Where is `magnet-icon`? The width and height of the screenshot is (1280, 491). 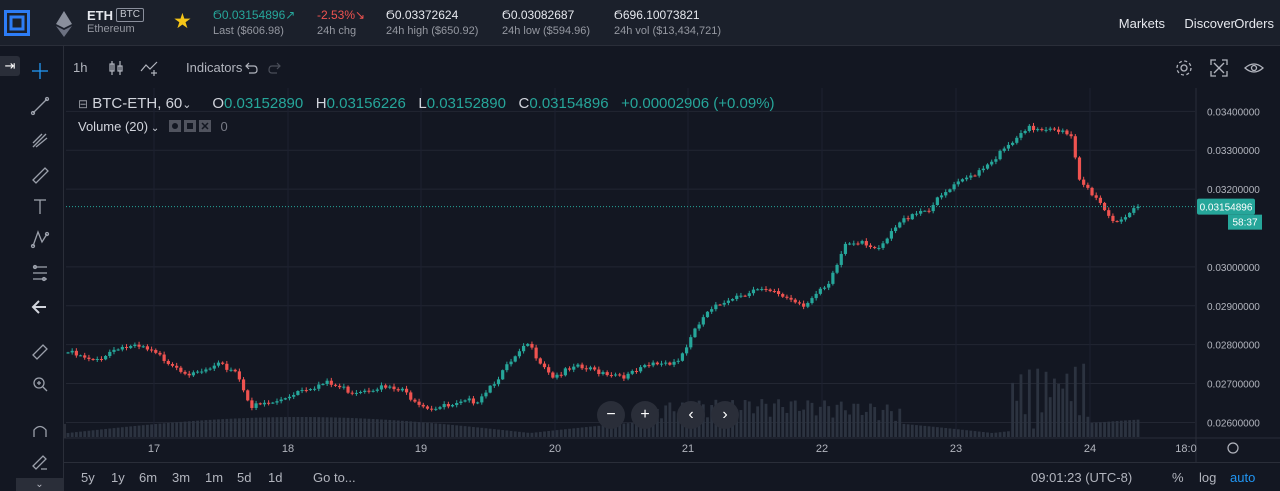 magnet-icon is located at coordinates (40, 431).